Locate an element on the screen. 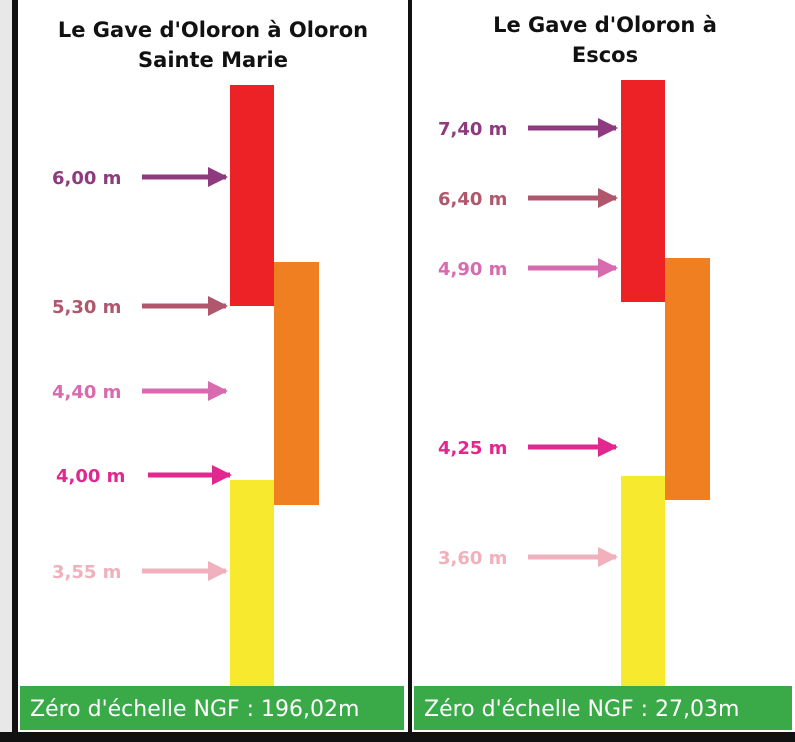 The width and height of the screenshot is (795, 742). map-strip is located at coordinates (6, 371).